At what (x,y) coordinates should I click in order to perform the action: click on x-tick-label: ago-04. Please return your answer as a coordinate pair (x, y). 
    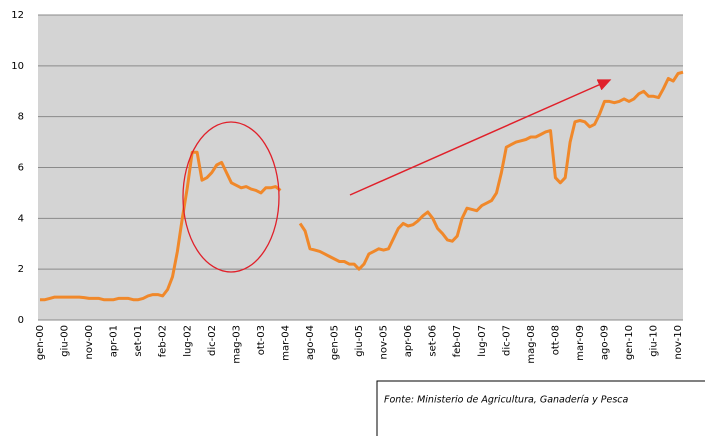
    Looking at the image, I should click on (310, 342).